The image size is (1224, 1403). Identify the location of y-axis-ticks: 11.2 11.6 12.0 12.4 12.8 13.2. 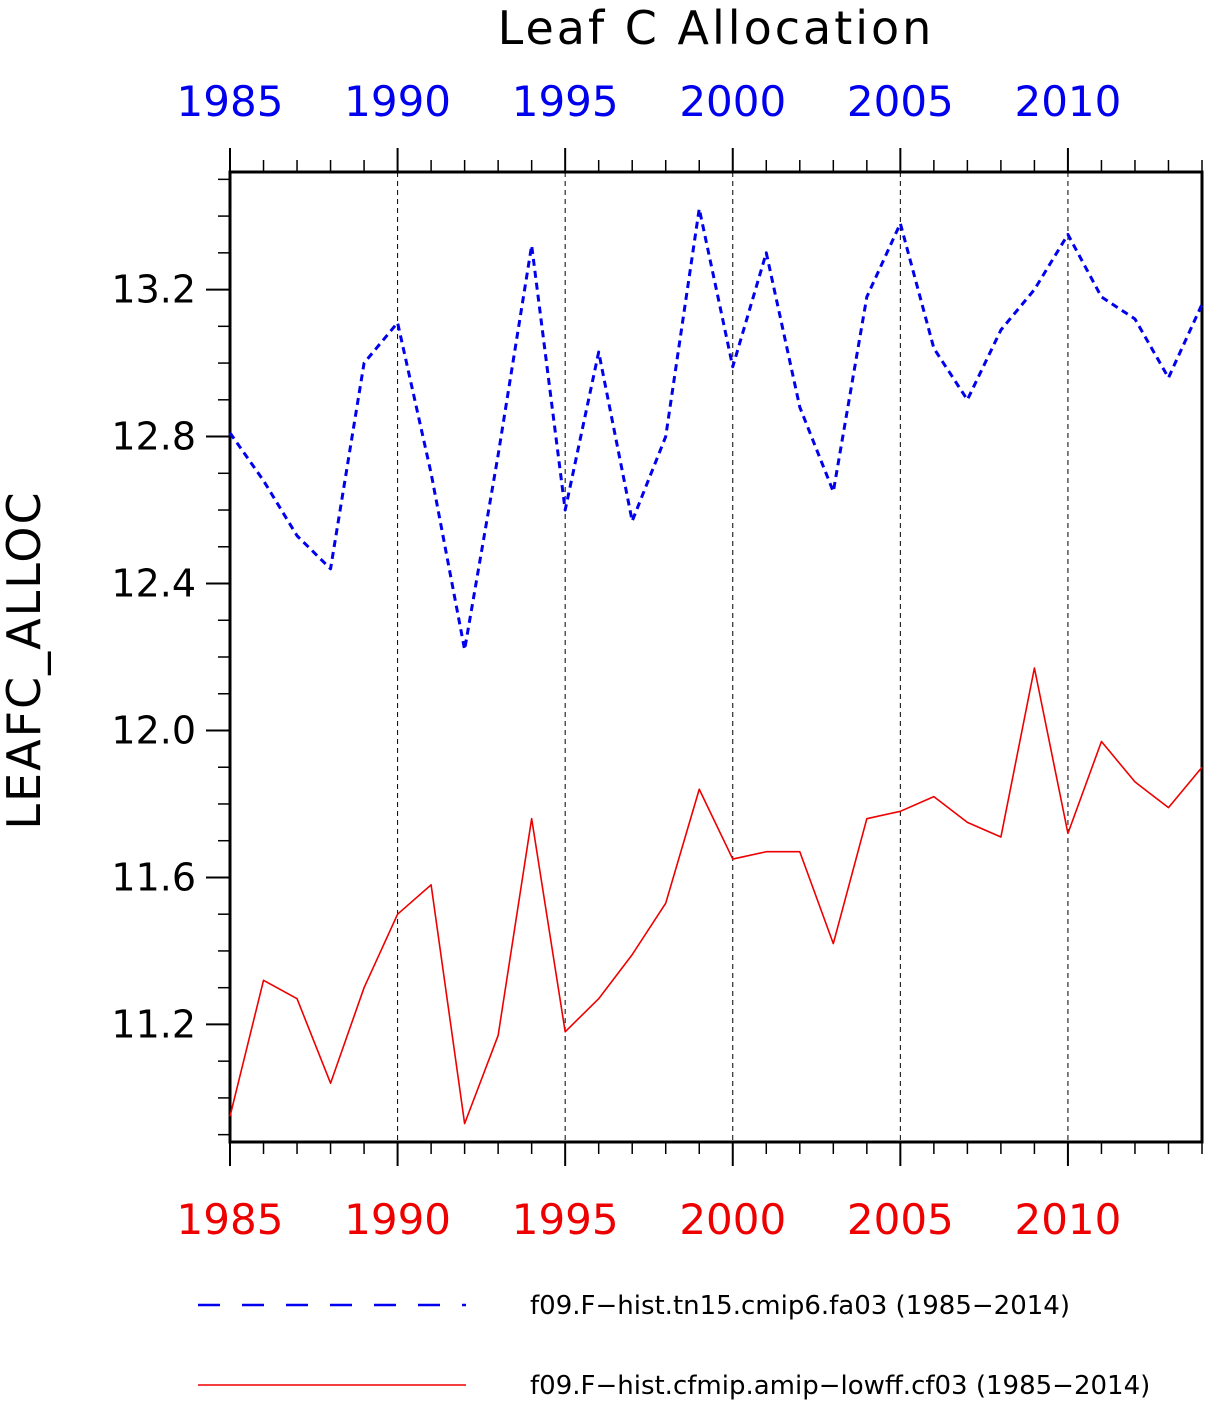
(170, 657).